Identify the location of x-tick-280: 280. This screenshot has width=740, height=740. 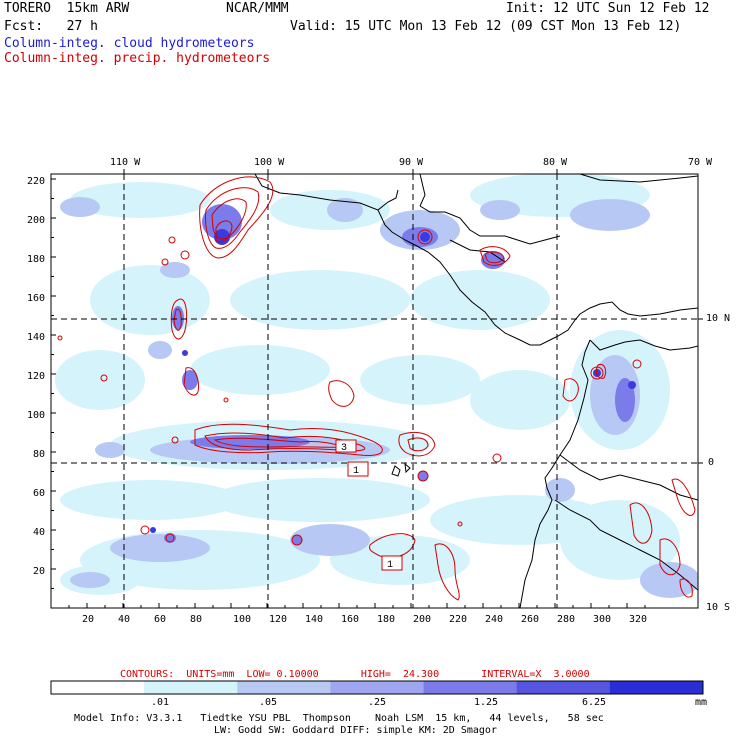
(566, 619).